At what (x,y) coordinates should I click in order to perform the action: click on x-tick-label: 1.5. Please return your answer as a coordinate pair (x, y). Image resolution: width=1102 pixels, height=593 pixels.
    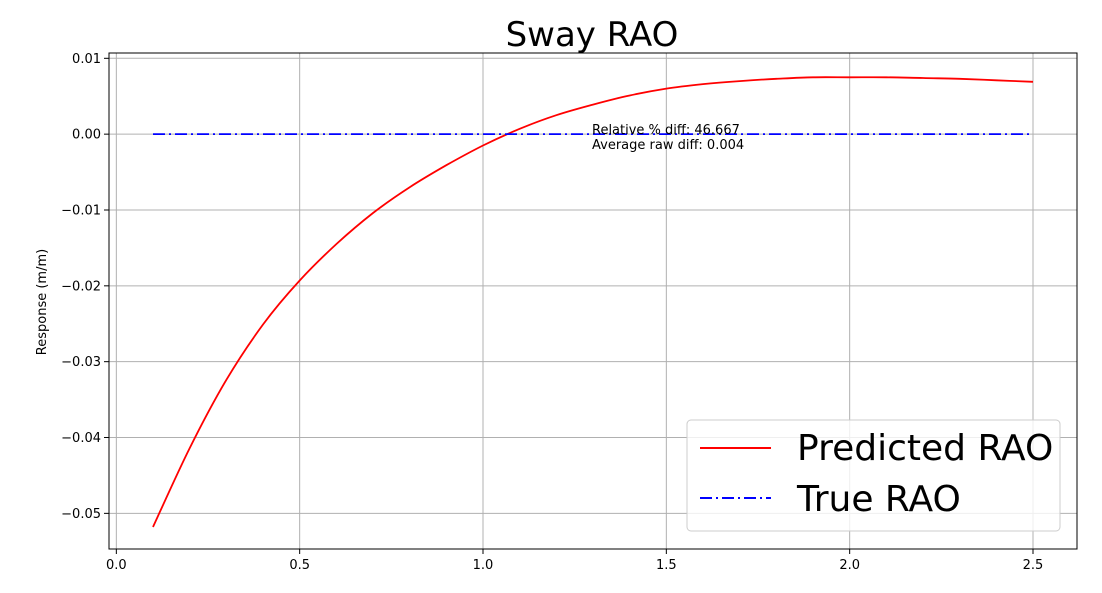
    Looking at the image, I should click on (666, 565).